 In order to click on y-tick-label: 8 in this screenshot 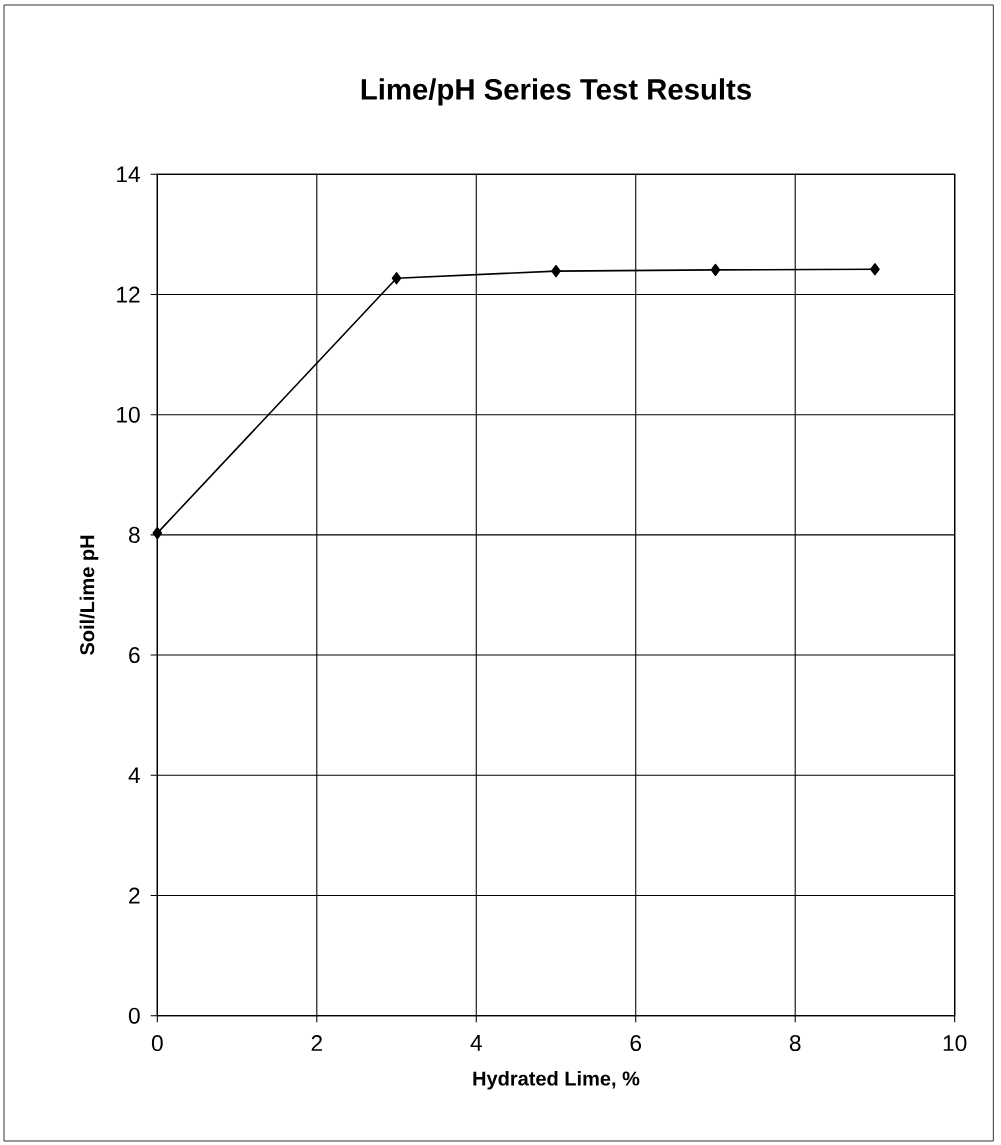, I will do `click(134, 534)`.